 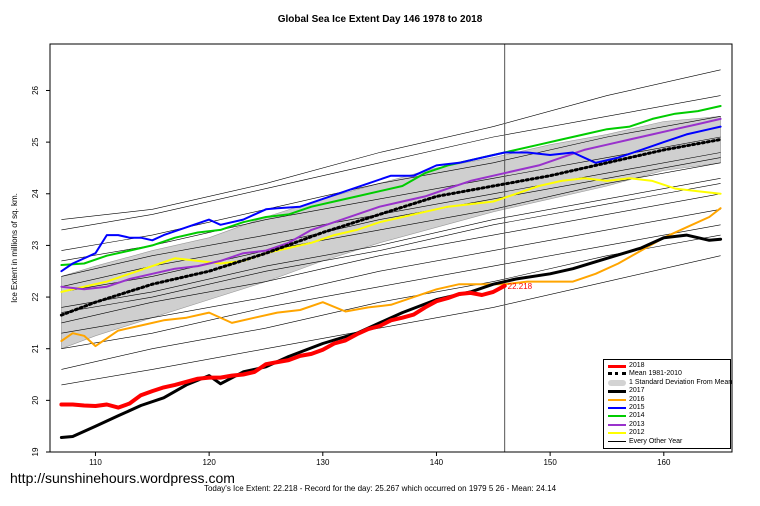 What do you see at coordinates (387, 488) in the screenshot?
I see `record-value: 25.267` at bounding box center [387, 488].